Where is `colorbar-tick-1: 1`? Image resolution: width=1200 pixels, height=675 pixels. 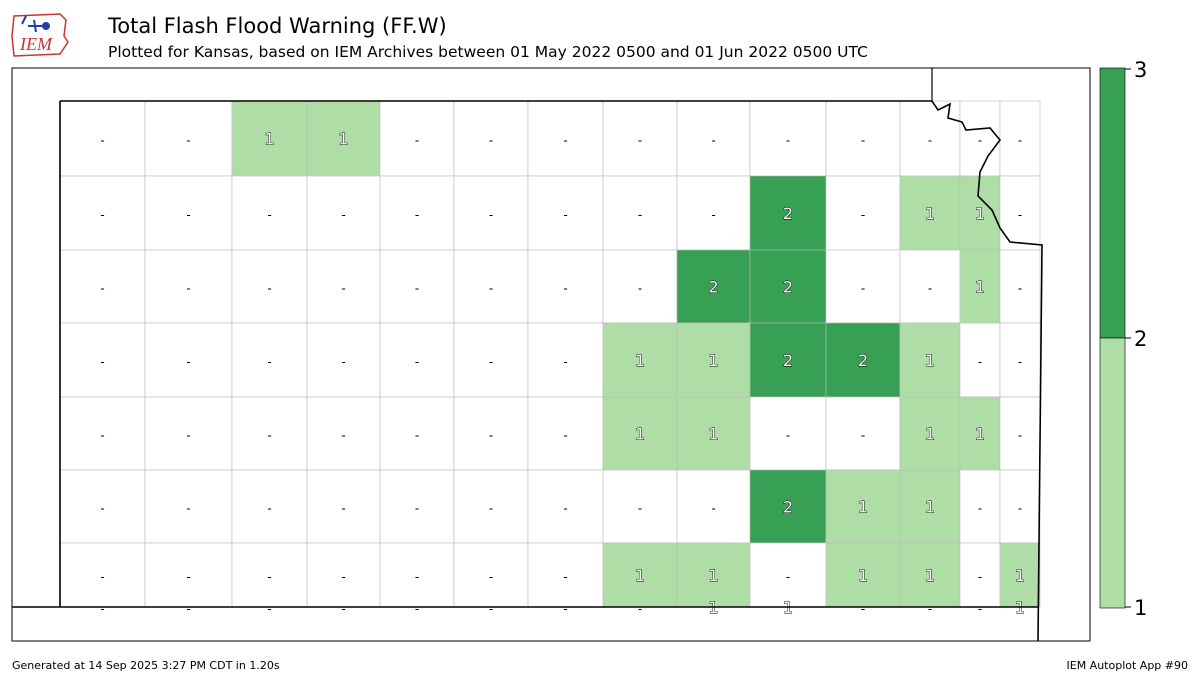 colorbar-tick-1: 1 is located at coordinates (1140, 608).